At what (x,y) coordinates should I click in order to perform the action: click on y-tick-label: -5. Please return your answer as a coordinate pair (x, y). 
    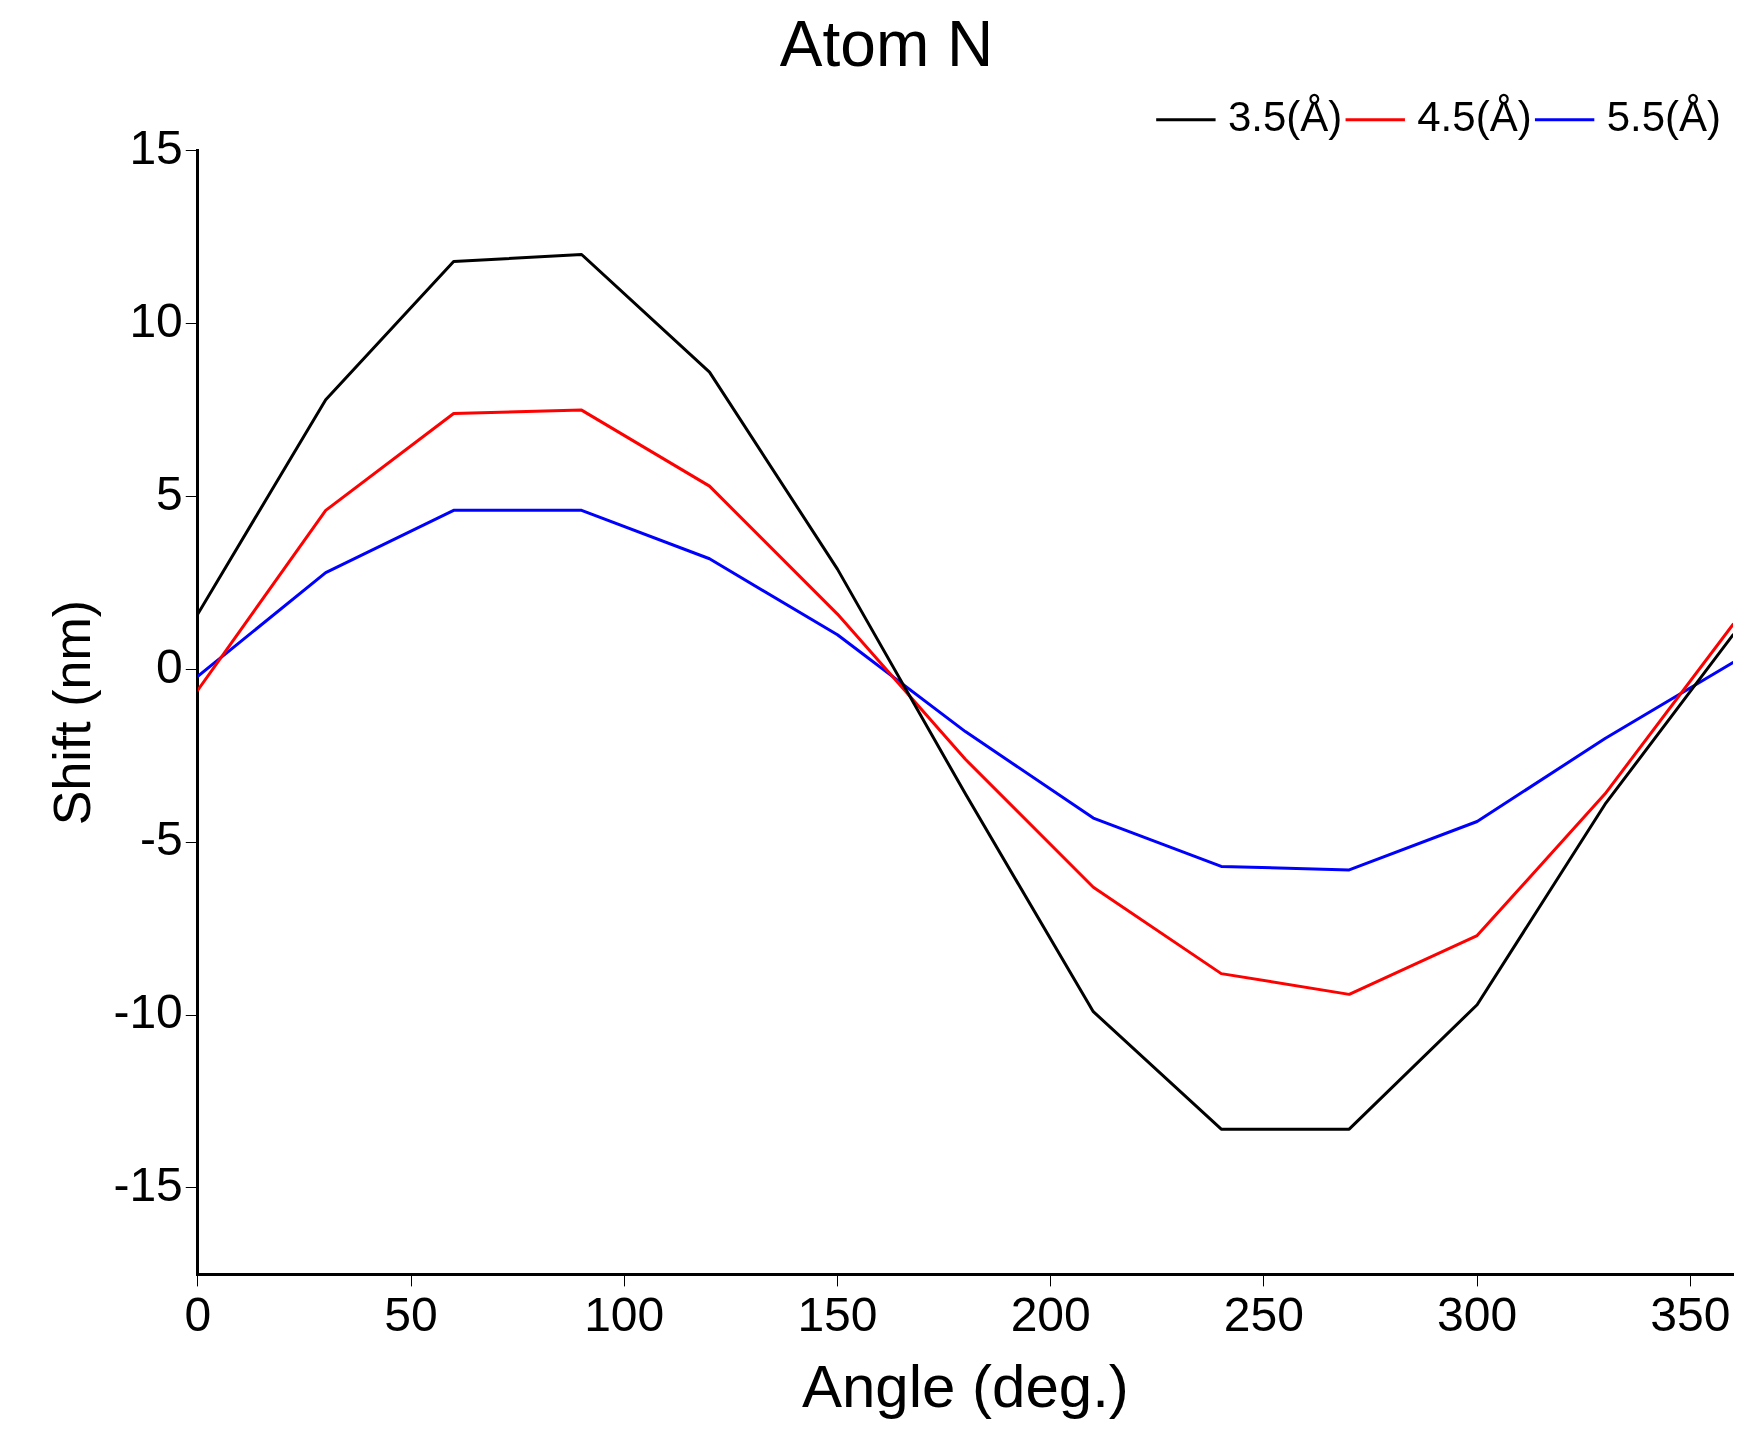
    Looking at the image, I should click on (161, 839).